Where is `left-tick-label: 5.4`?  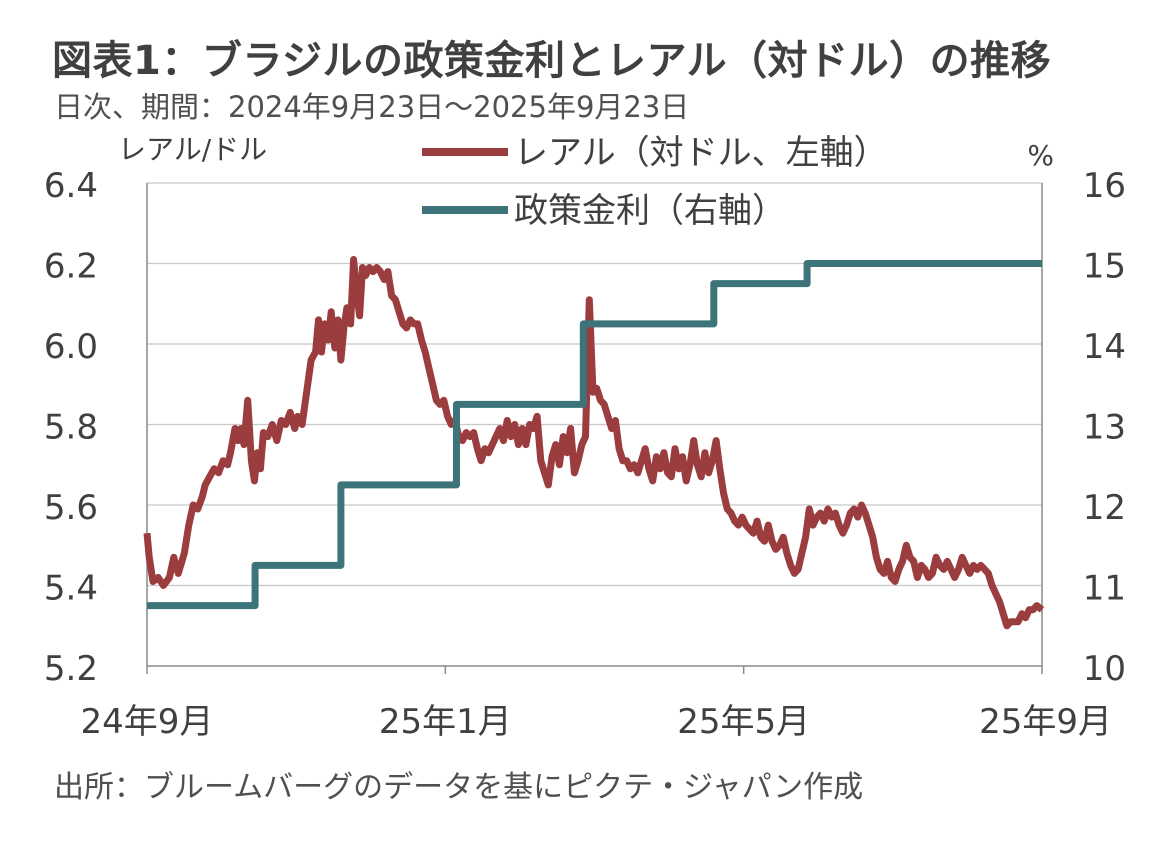 left-tick-label: 5.4 is located at coordinates (71, 589).